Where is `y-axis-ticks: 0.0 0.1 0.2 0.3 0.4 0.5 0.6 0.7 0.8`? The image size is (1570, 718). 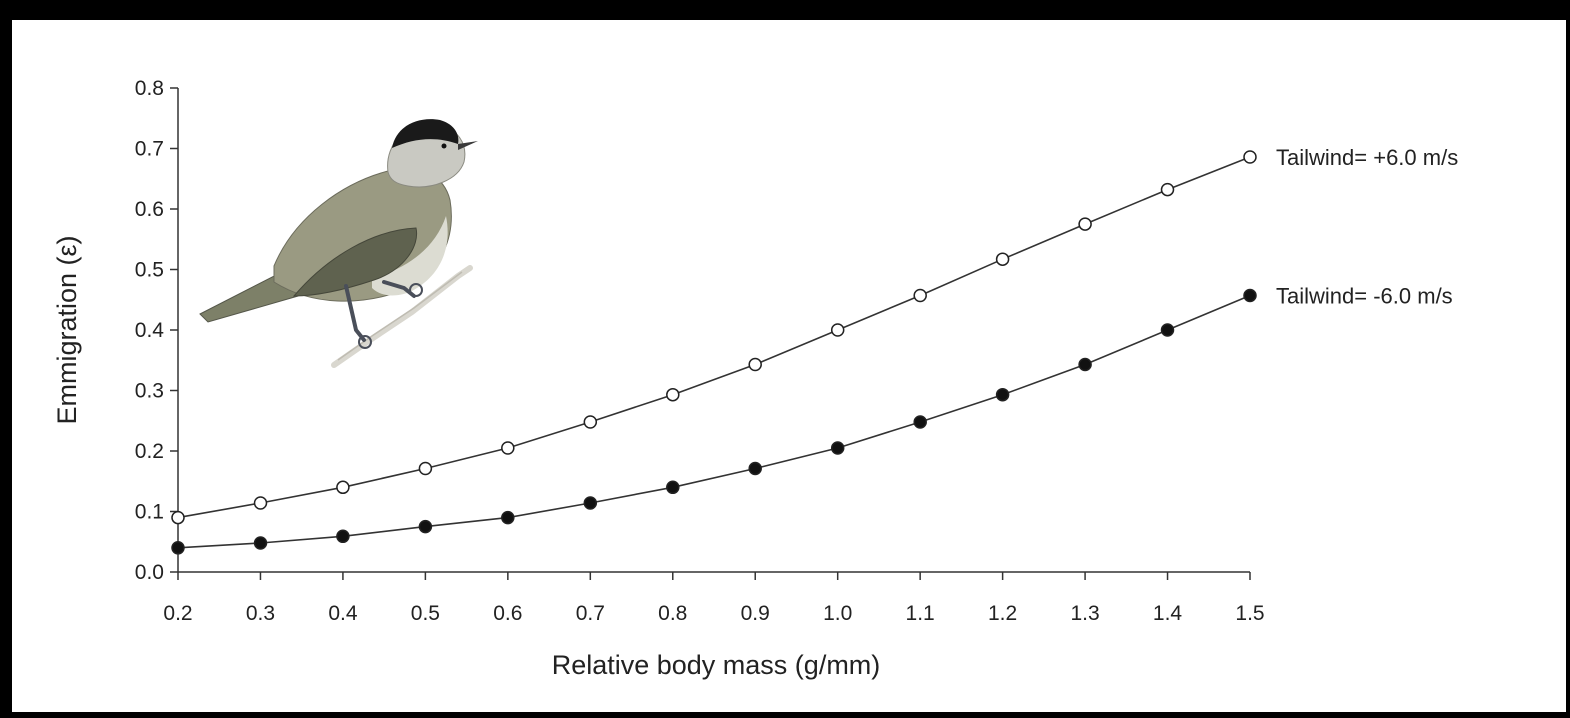
y-axis-ticks: 0.0 0.1 0.2 0.3 0.4 0.5 0.6 0.7 0.8 is located at coordinates (156, 330).